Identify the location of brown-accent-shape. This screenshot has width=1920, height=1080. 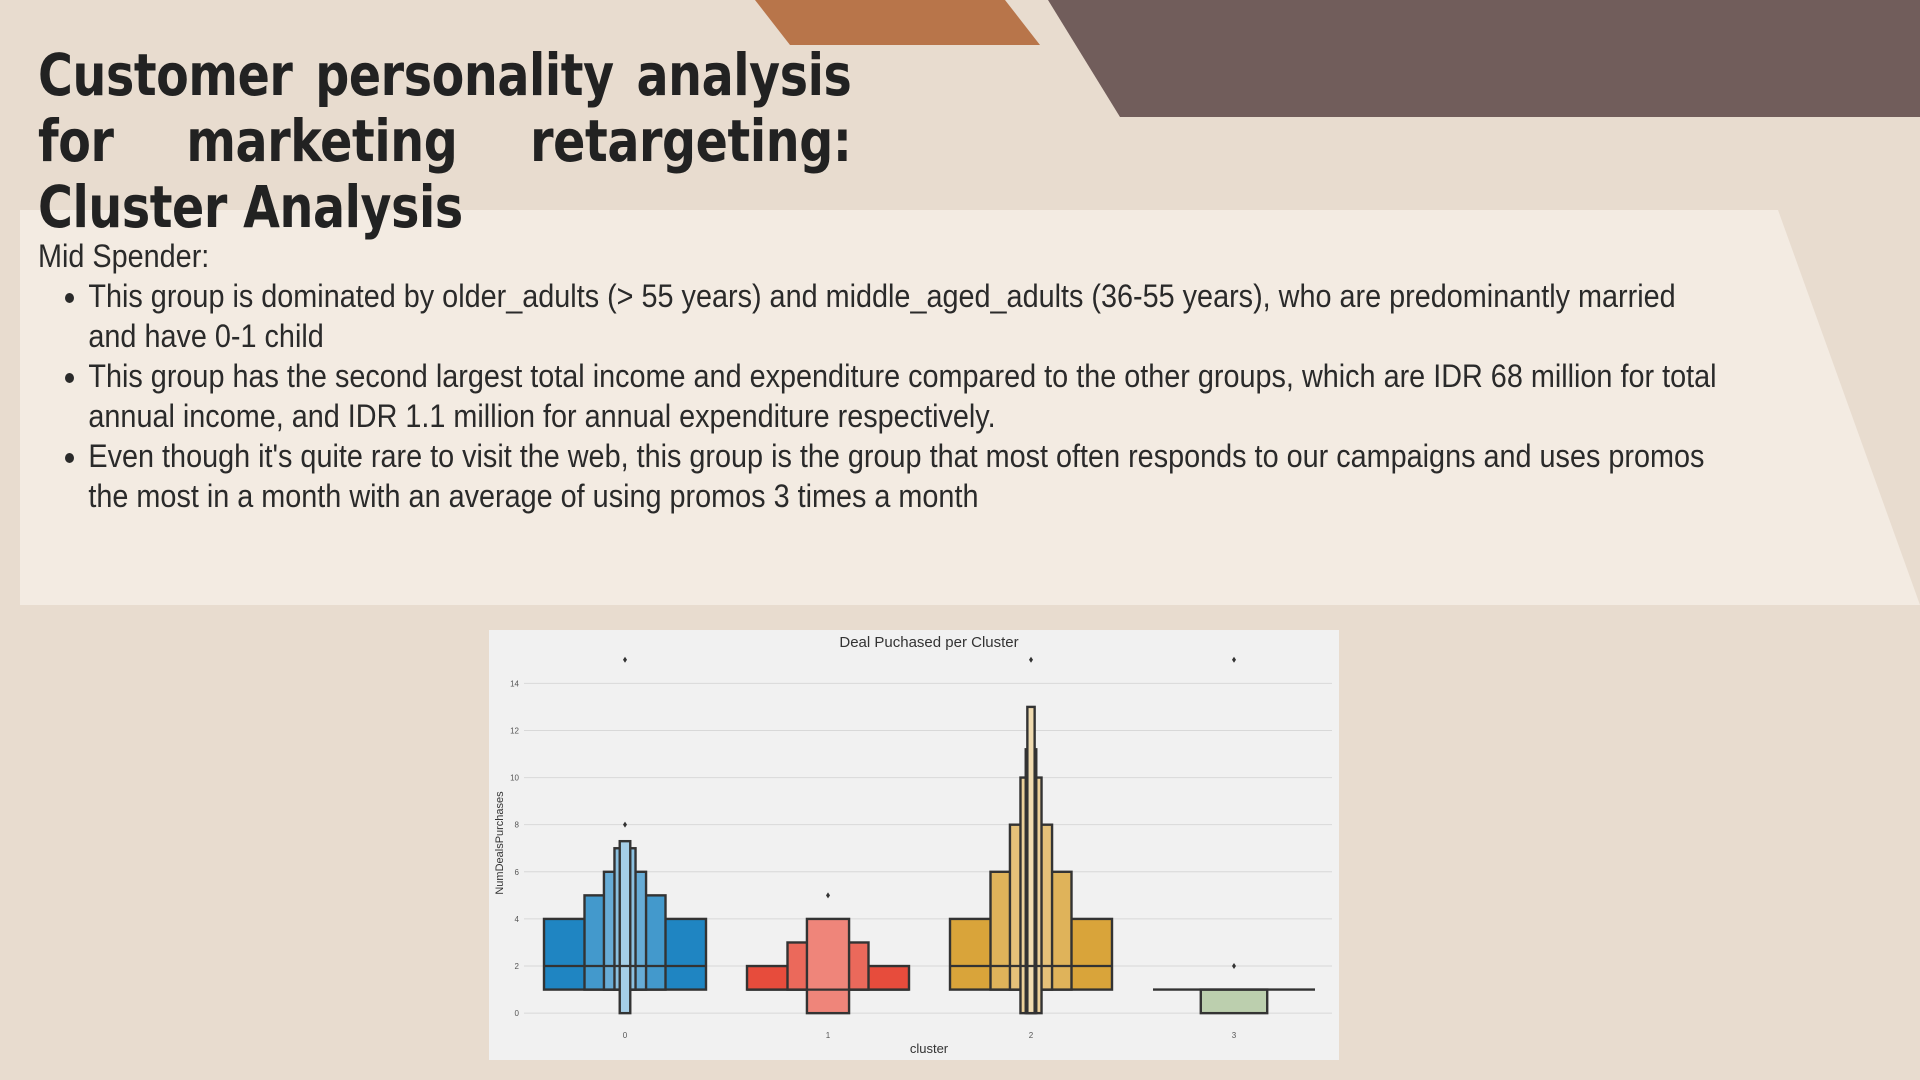
(1484, 58).